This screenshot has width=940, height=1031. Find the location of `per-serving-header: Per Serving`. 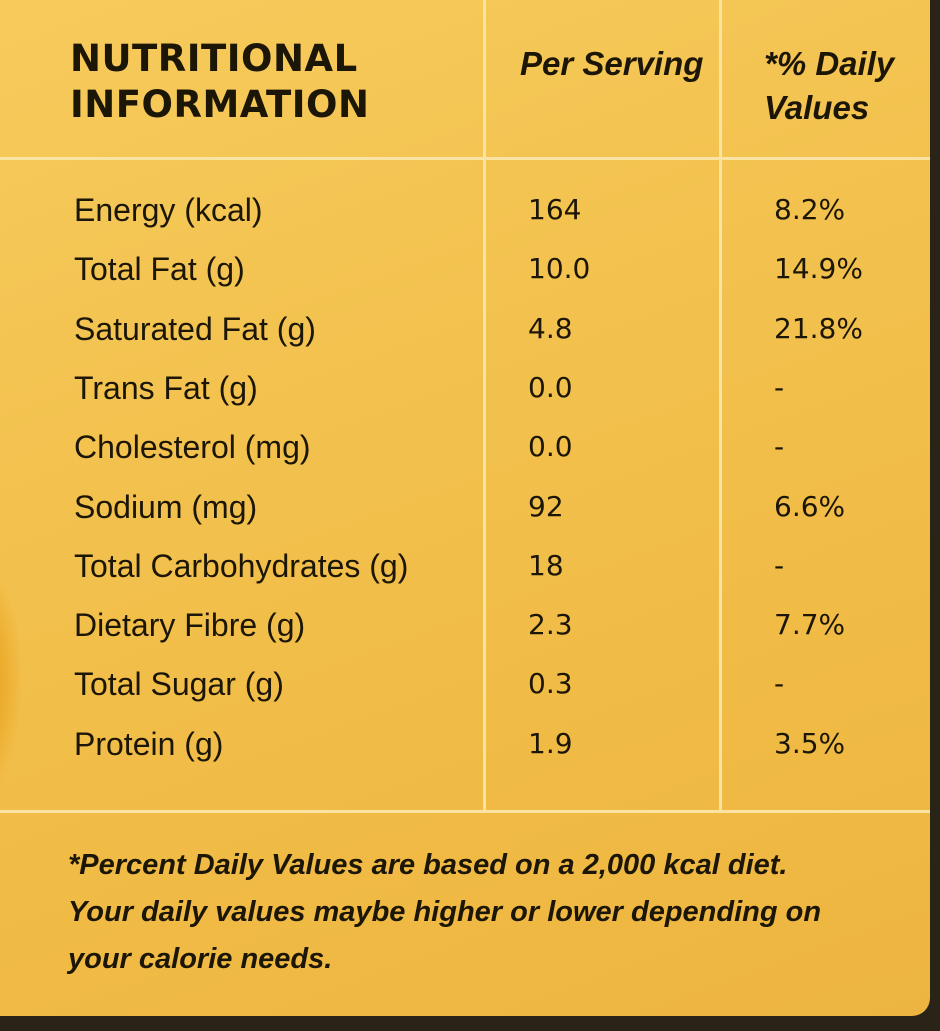

per-serving-header: Per Serving is located at coordinates (612, 63).